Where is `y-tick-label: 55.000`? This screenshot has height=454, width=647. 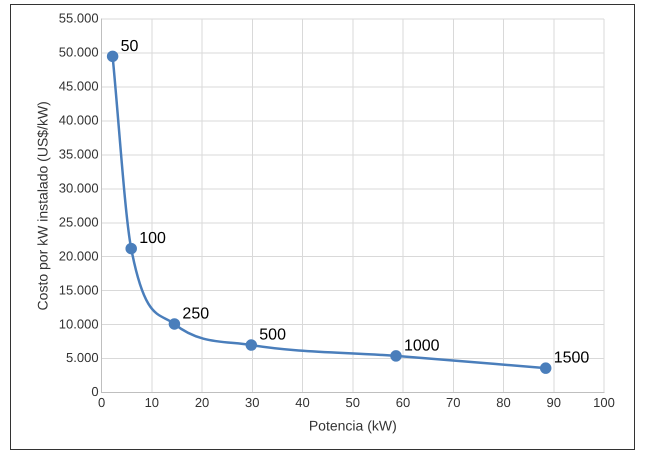 y-tick-label: 55.000 is located at coordinates (78, 18).